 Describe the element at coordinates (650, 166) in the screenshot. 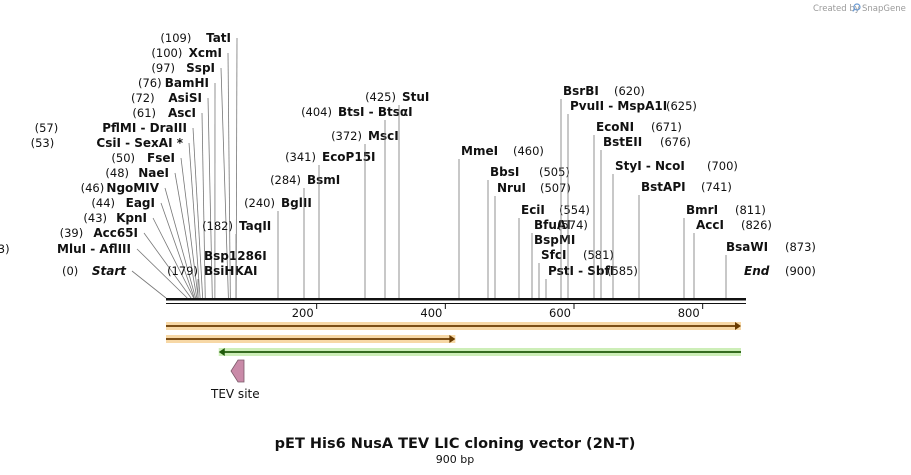

I see `site-name: StyI - NcoI` at that location.